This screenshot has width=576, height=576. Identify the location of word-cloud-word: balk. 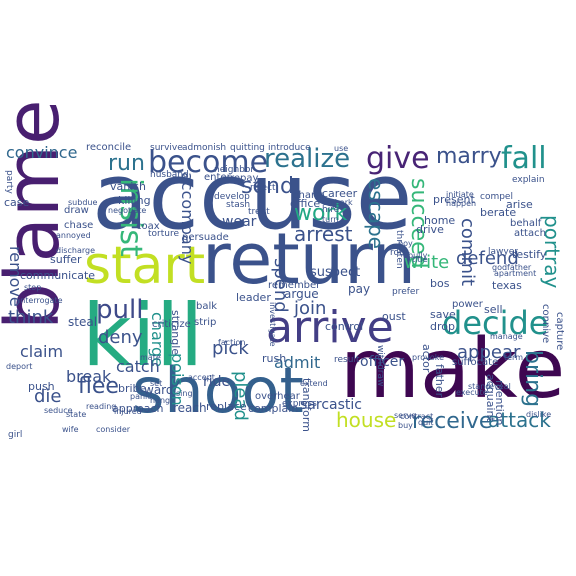
(206, 306).